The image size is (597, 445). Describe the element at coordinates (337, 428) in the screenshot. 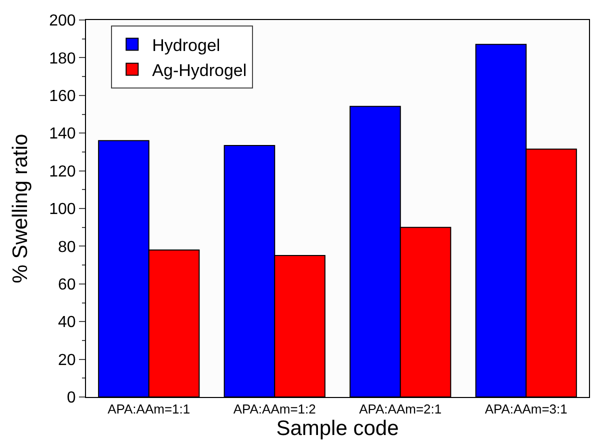

I see `x-axis-title: Sample code` at that location.